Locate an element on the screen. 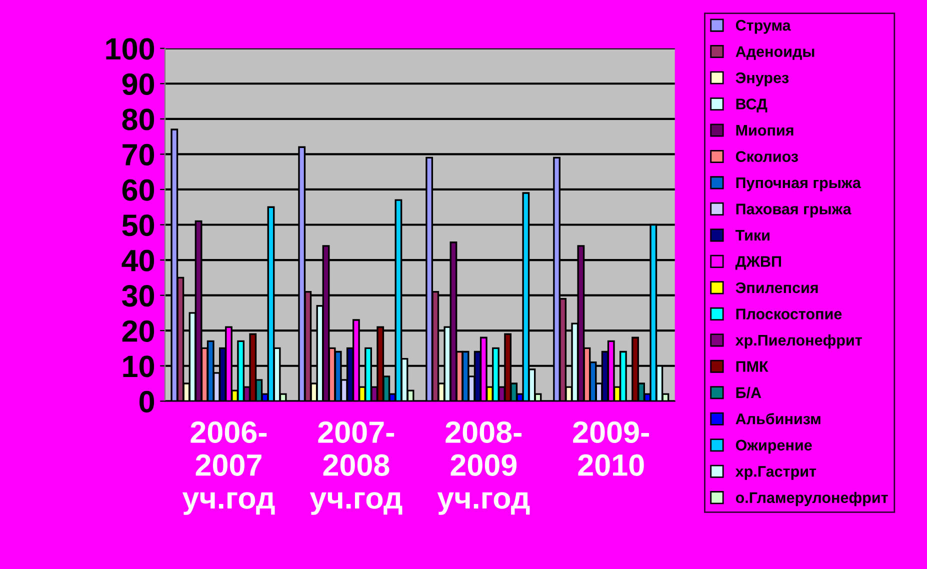 The height and width of the screenshot is (569, 927). y-tick-label: 30 is located at coordinates (138, 296).